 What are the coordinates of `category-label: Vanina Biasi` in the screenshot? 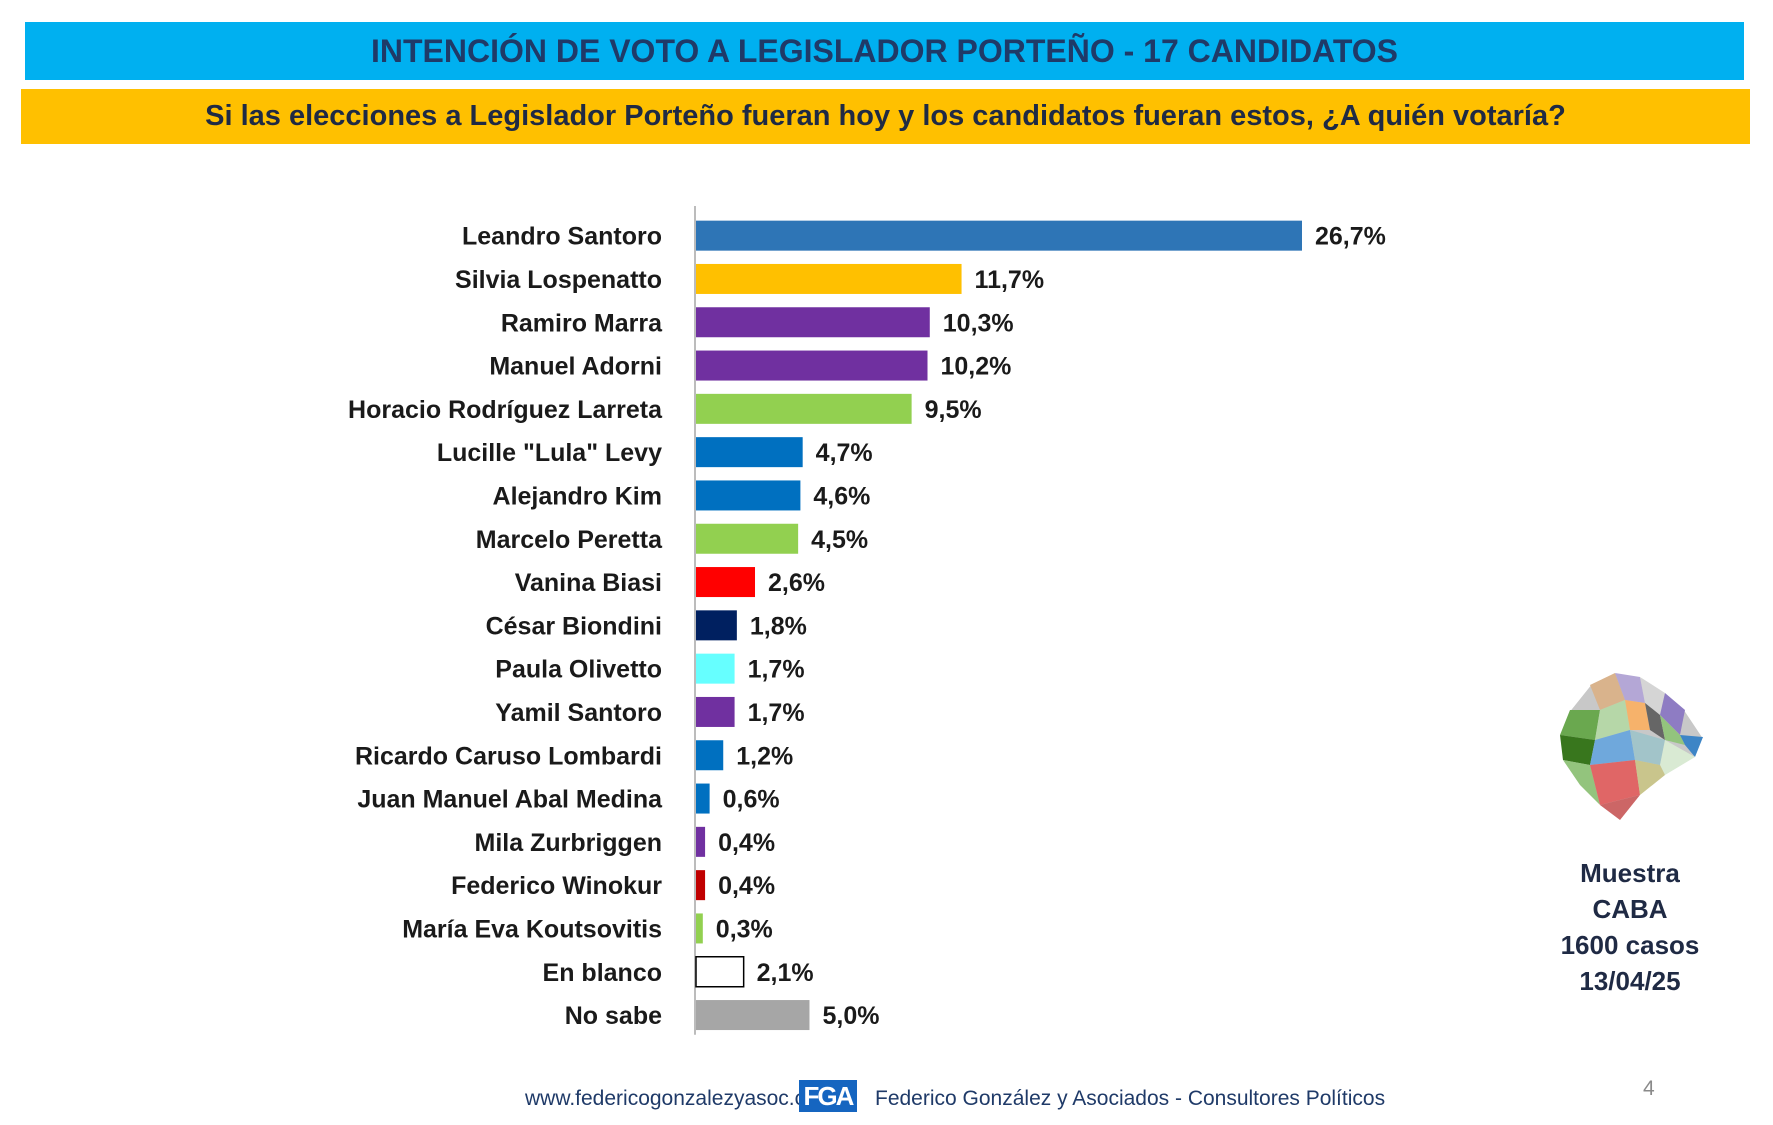 It's located at (588, 583).